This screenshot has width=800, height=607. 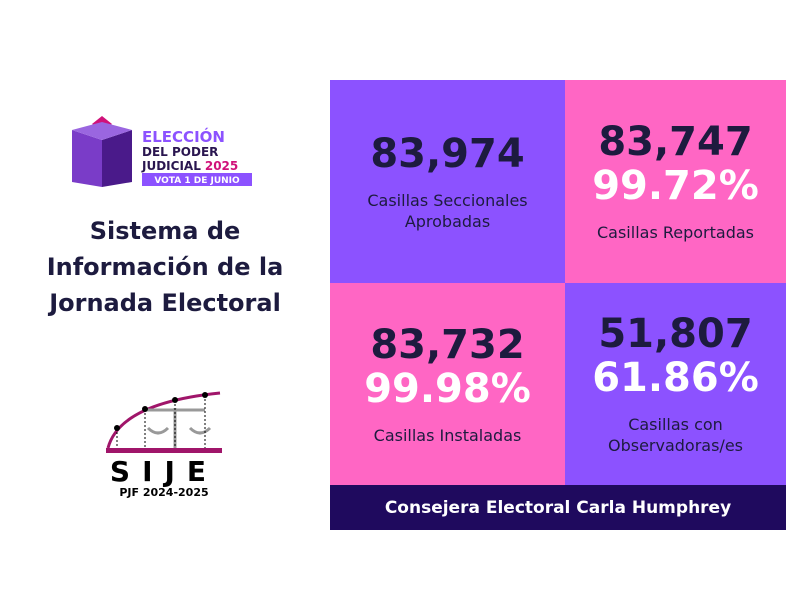 I want to click on sije-logo: SIJE PJF 2024-2025, so click(x=164, y=444).